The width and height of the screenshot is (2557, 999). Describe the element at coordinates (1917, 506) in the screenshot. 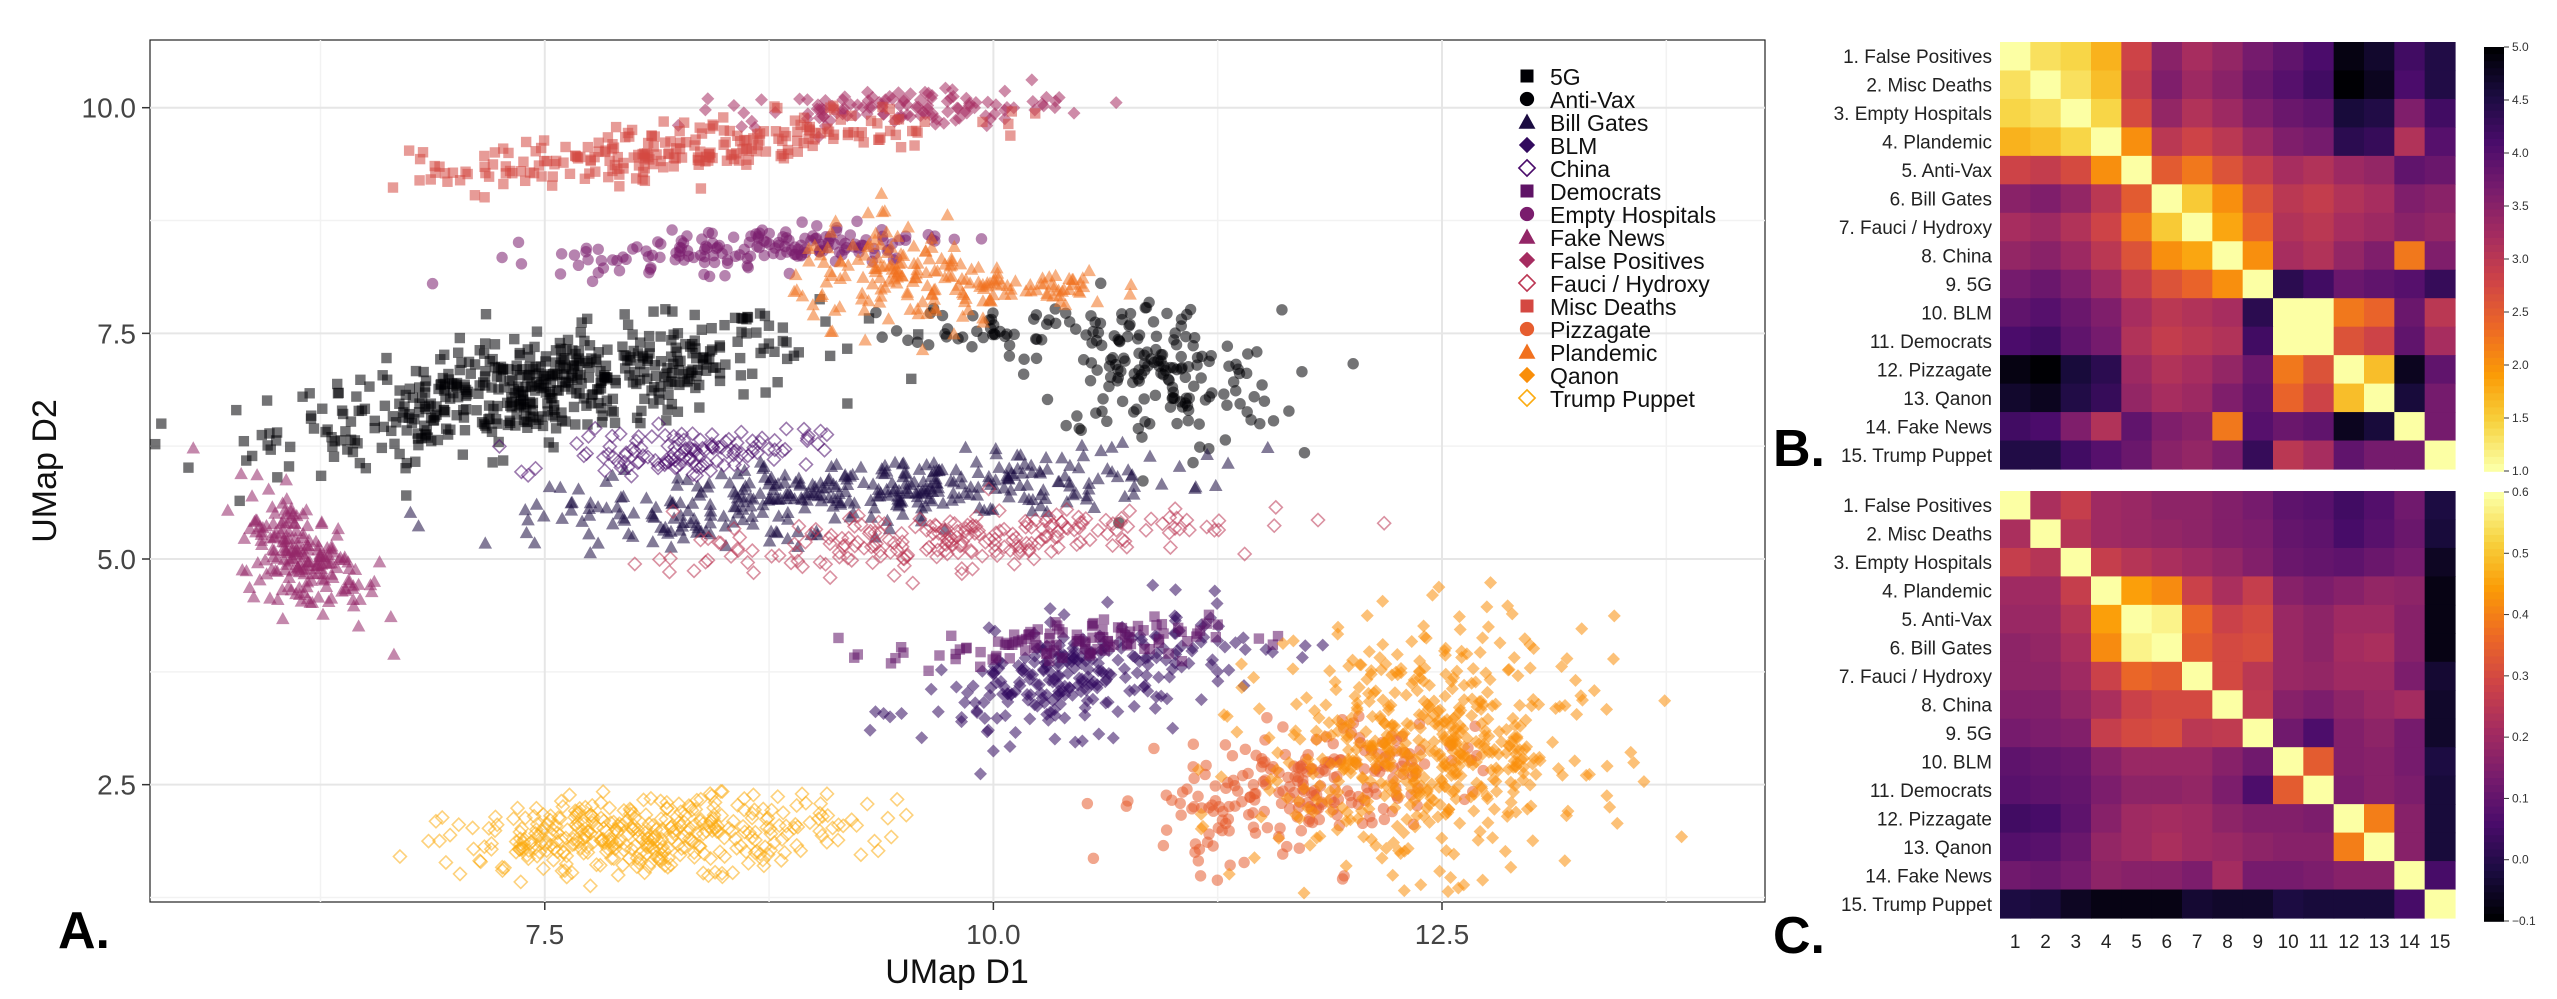

I see `heatmap-row-label: 1. False Positives` at that location.